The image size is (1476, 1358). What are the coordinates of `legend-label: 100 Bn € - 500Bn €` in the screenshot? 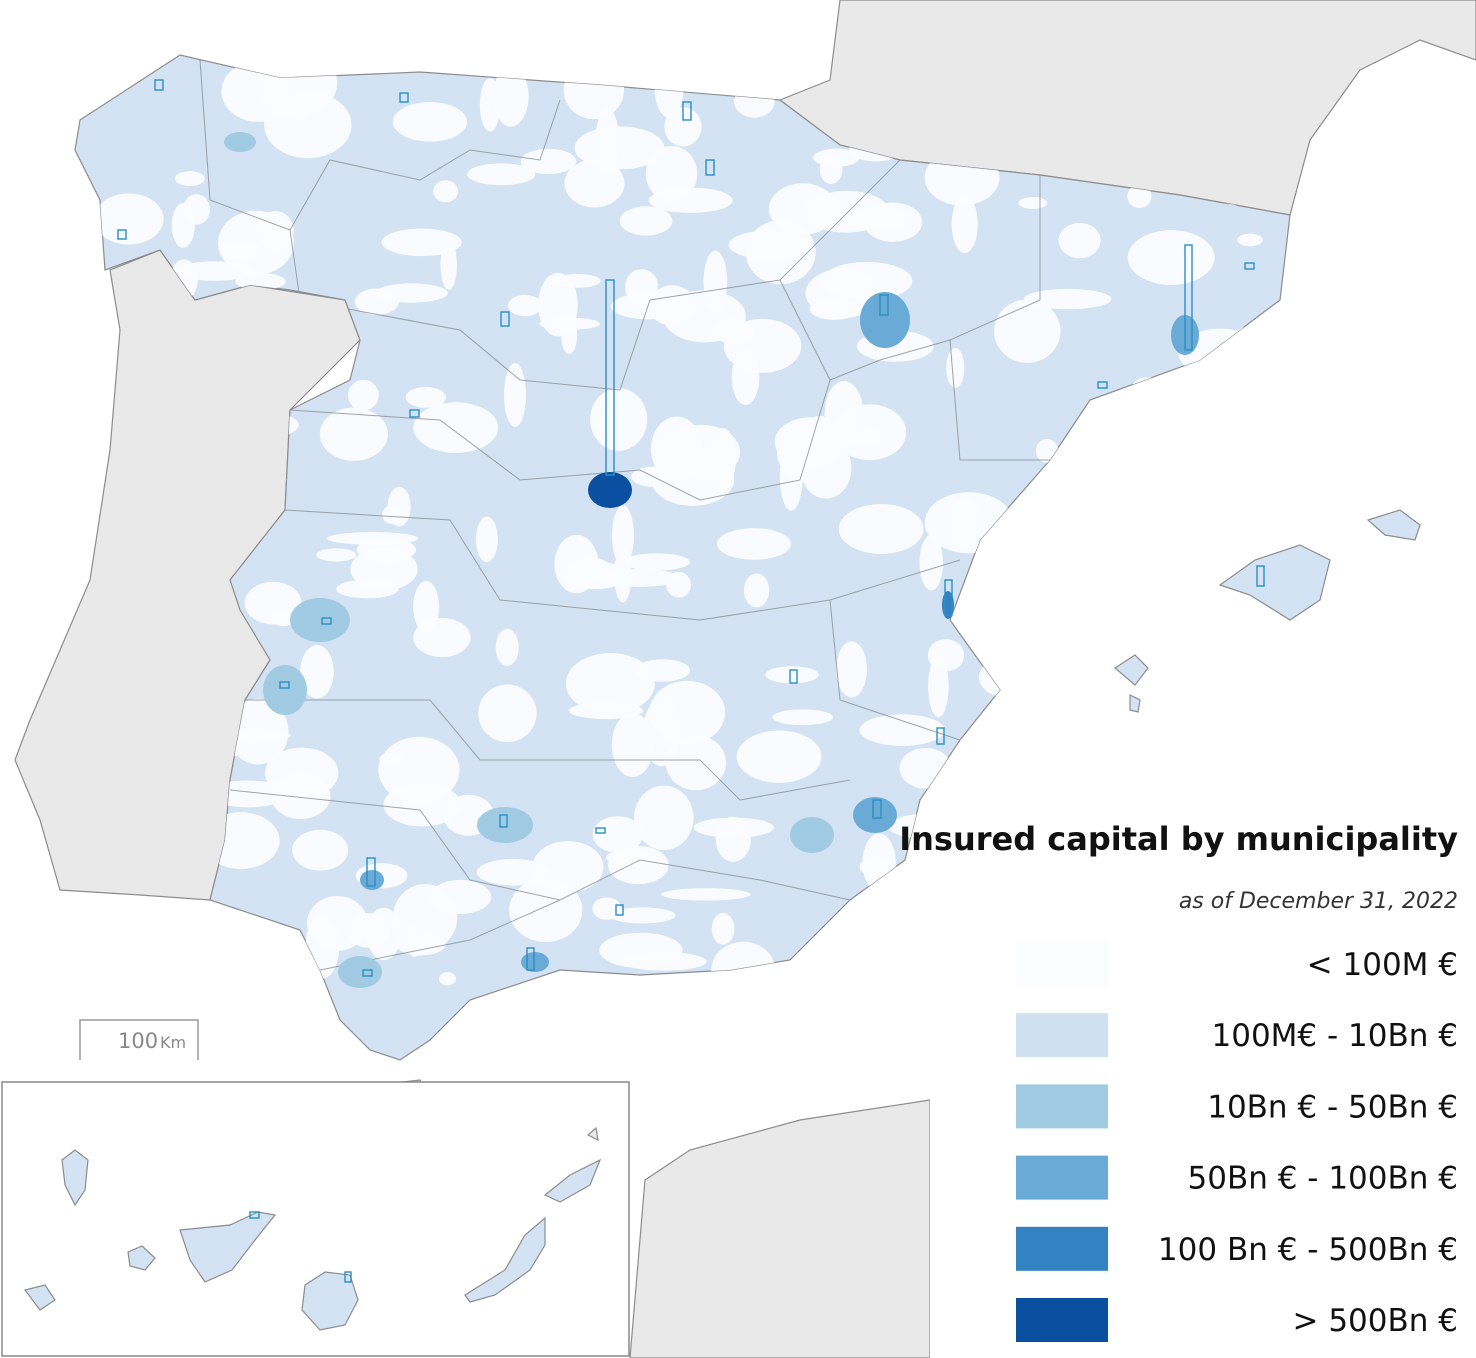 It's located at (1308, 1250).